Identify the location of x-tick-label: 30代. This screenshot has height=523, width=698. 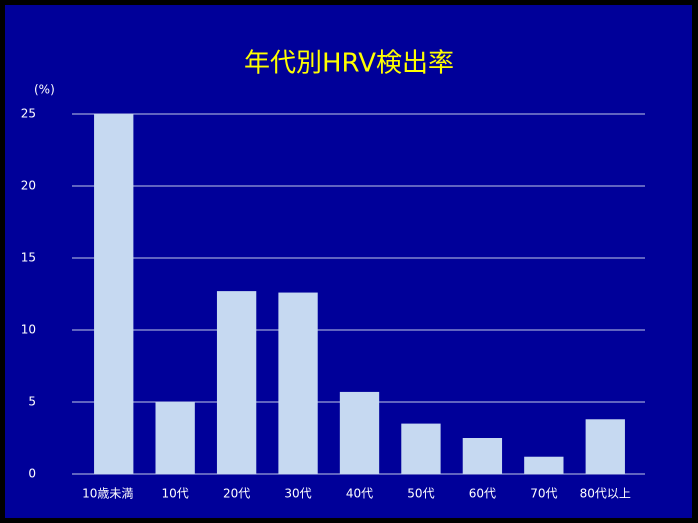
(297, 494).